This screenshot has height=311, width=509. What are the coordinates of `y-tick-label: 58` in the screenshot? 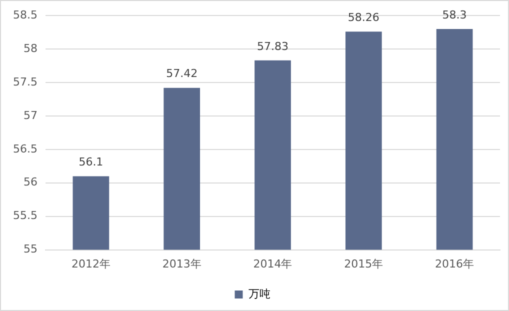 It's located at (30, 48).